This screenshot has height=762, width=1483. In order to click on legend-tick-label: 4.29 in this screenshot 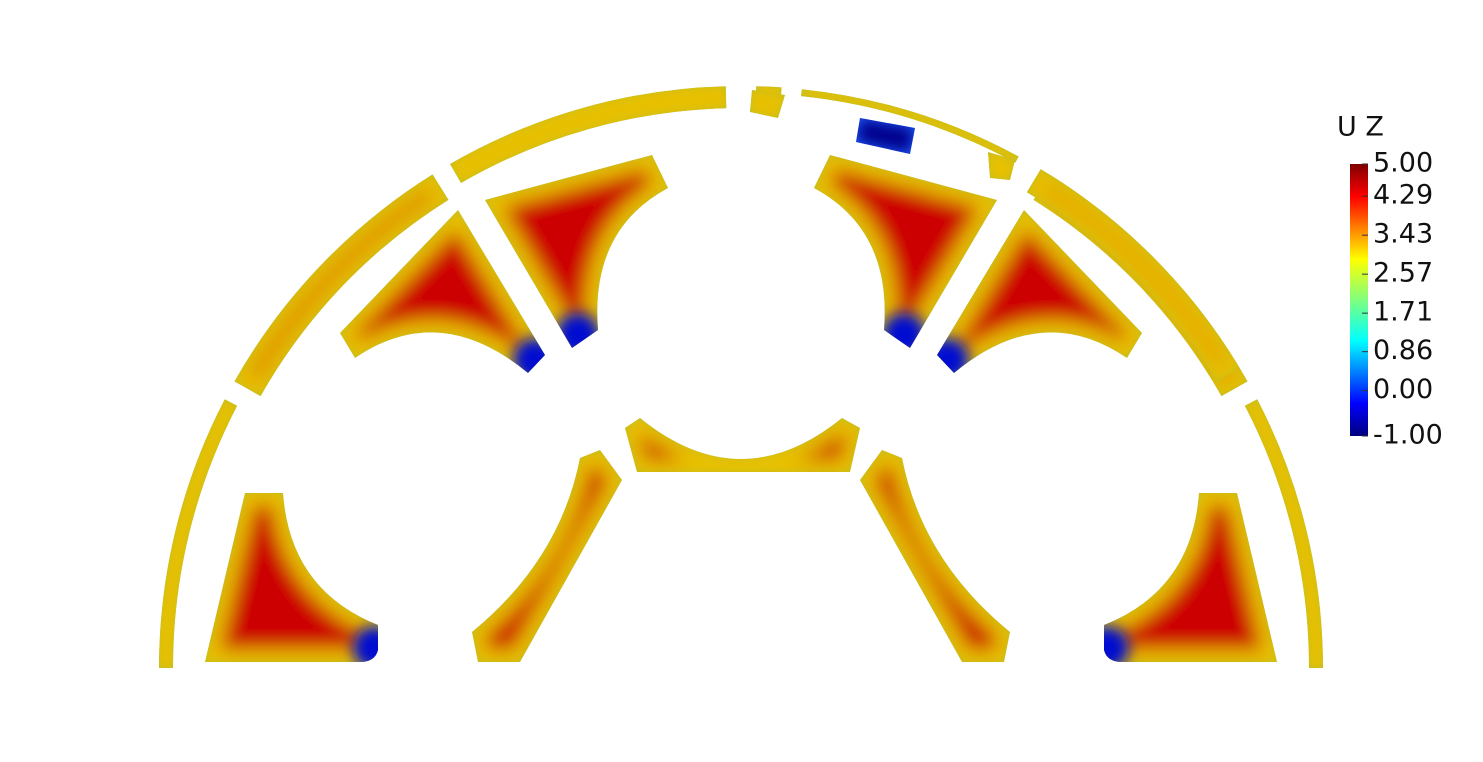, I will do `click(1403, 195)`.